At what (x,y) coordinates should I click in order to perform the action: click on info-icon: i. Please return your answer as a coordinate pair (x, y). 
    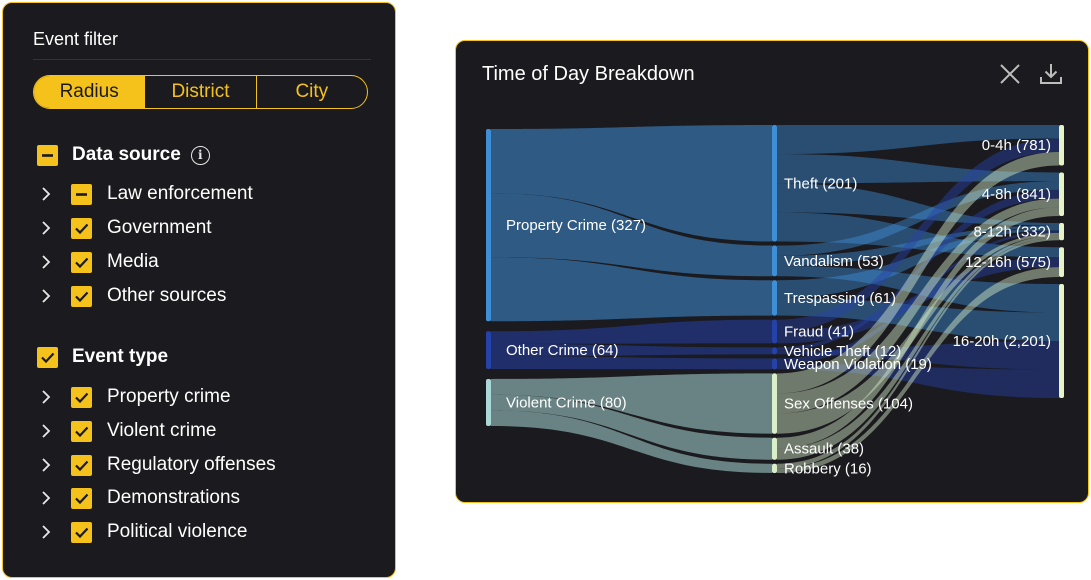
    Looking at the image, I should click on (200, 155).